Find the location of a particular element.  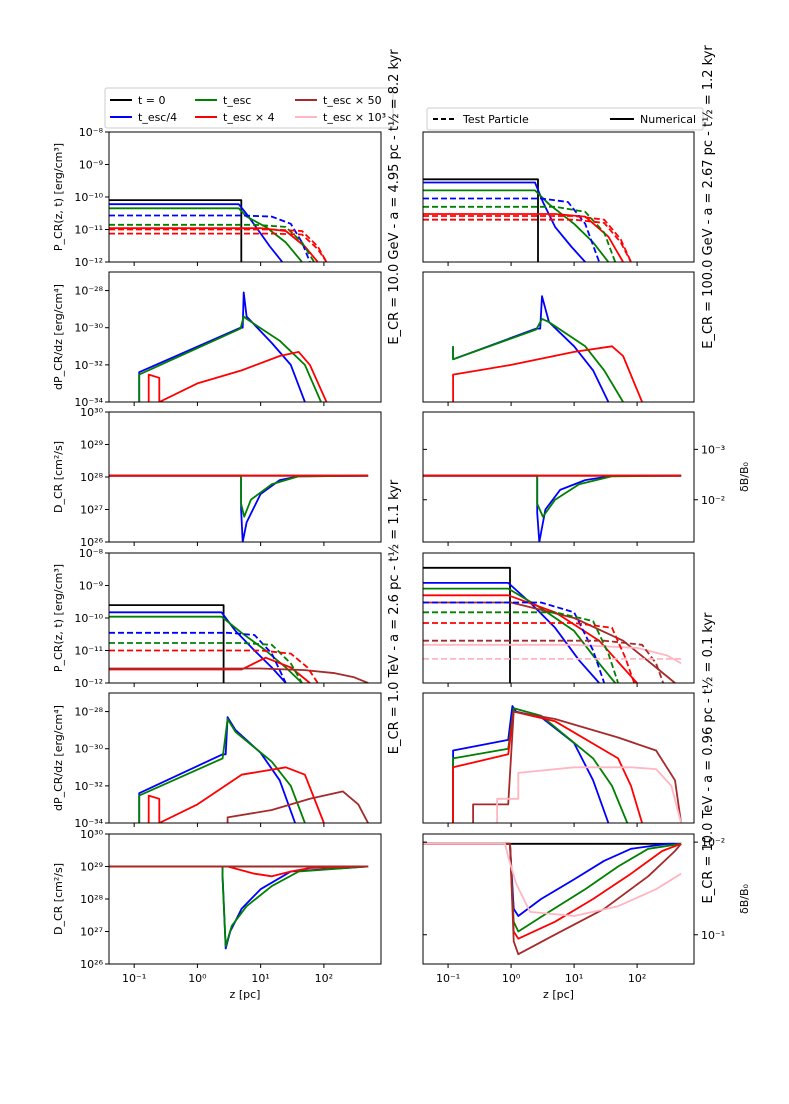

y-axis-label: P_CR(z, t) [erg/cm³] is located at coordinates (58, 197).